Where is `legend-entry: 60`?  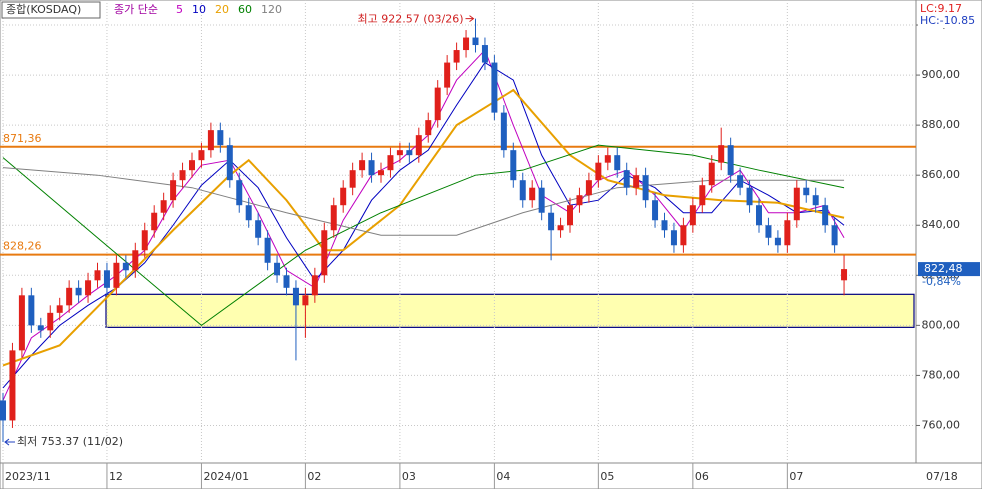 legend-entry: 60 is located at coordinates (245, 9).